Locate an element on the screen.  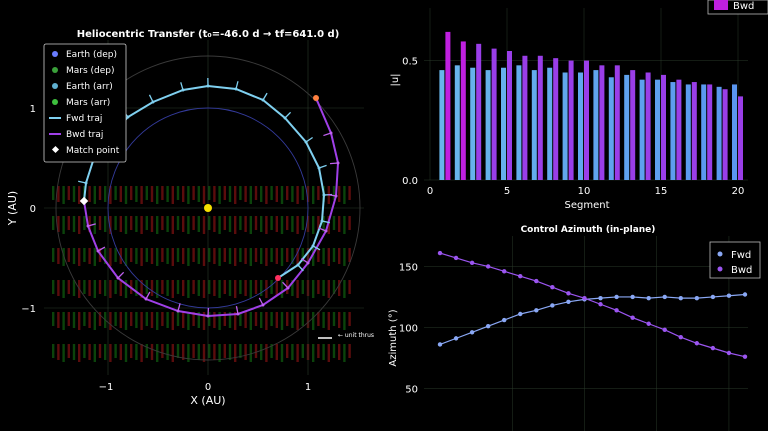
y-tick-label: 0 is located at coordinates (33, 209).